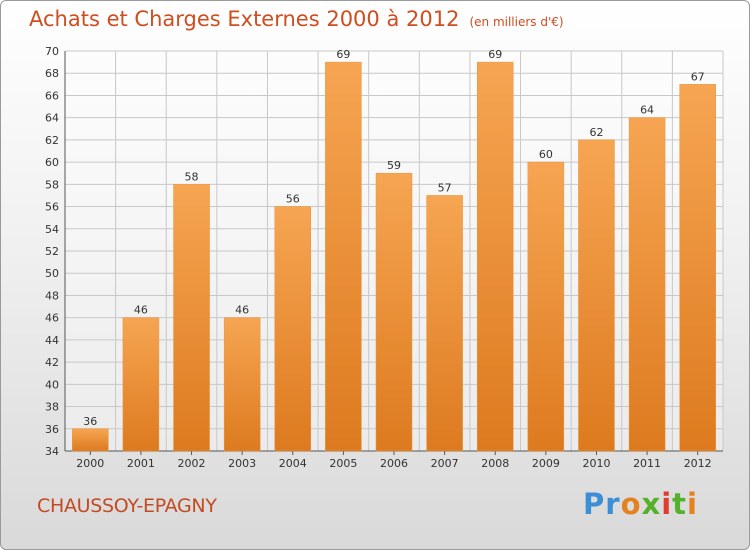  Describe the element at coordinates (495, 463) in the screenshot. I see `x-tick-label: 2008` at that location.